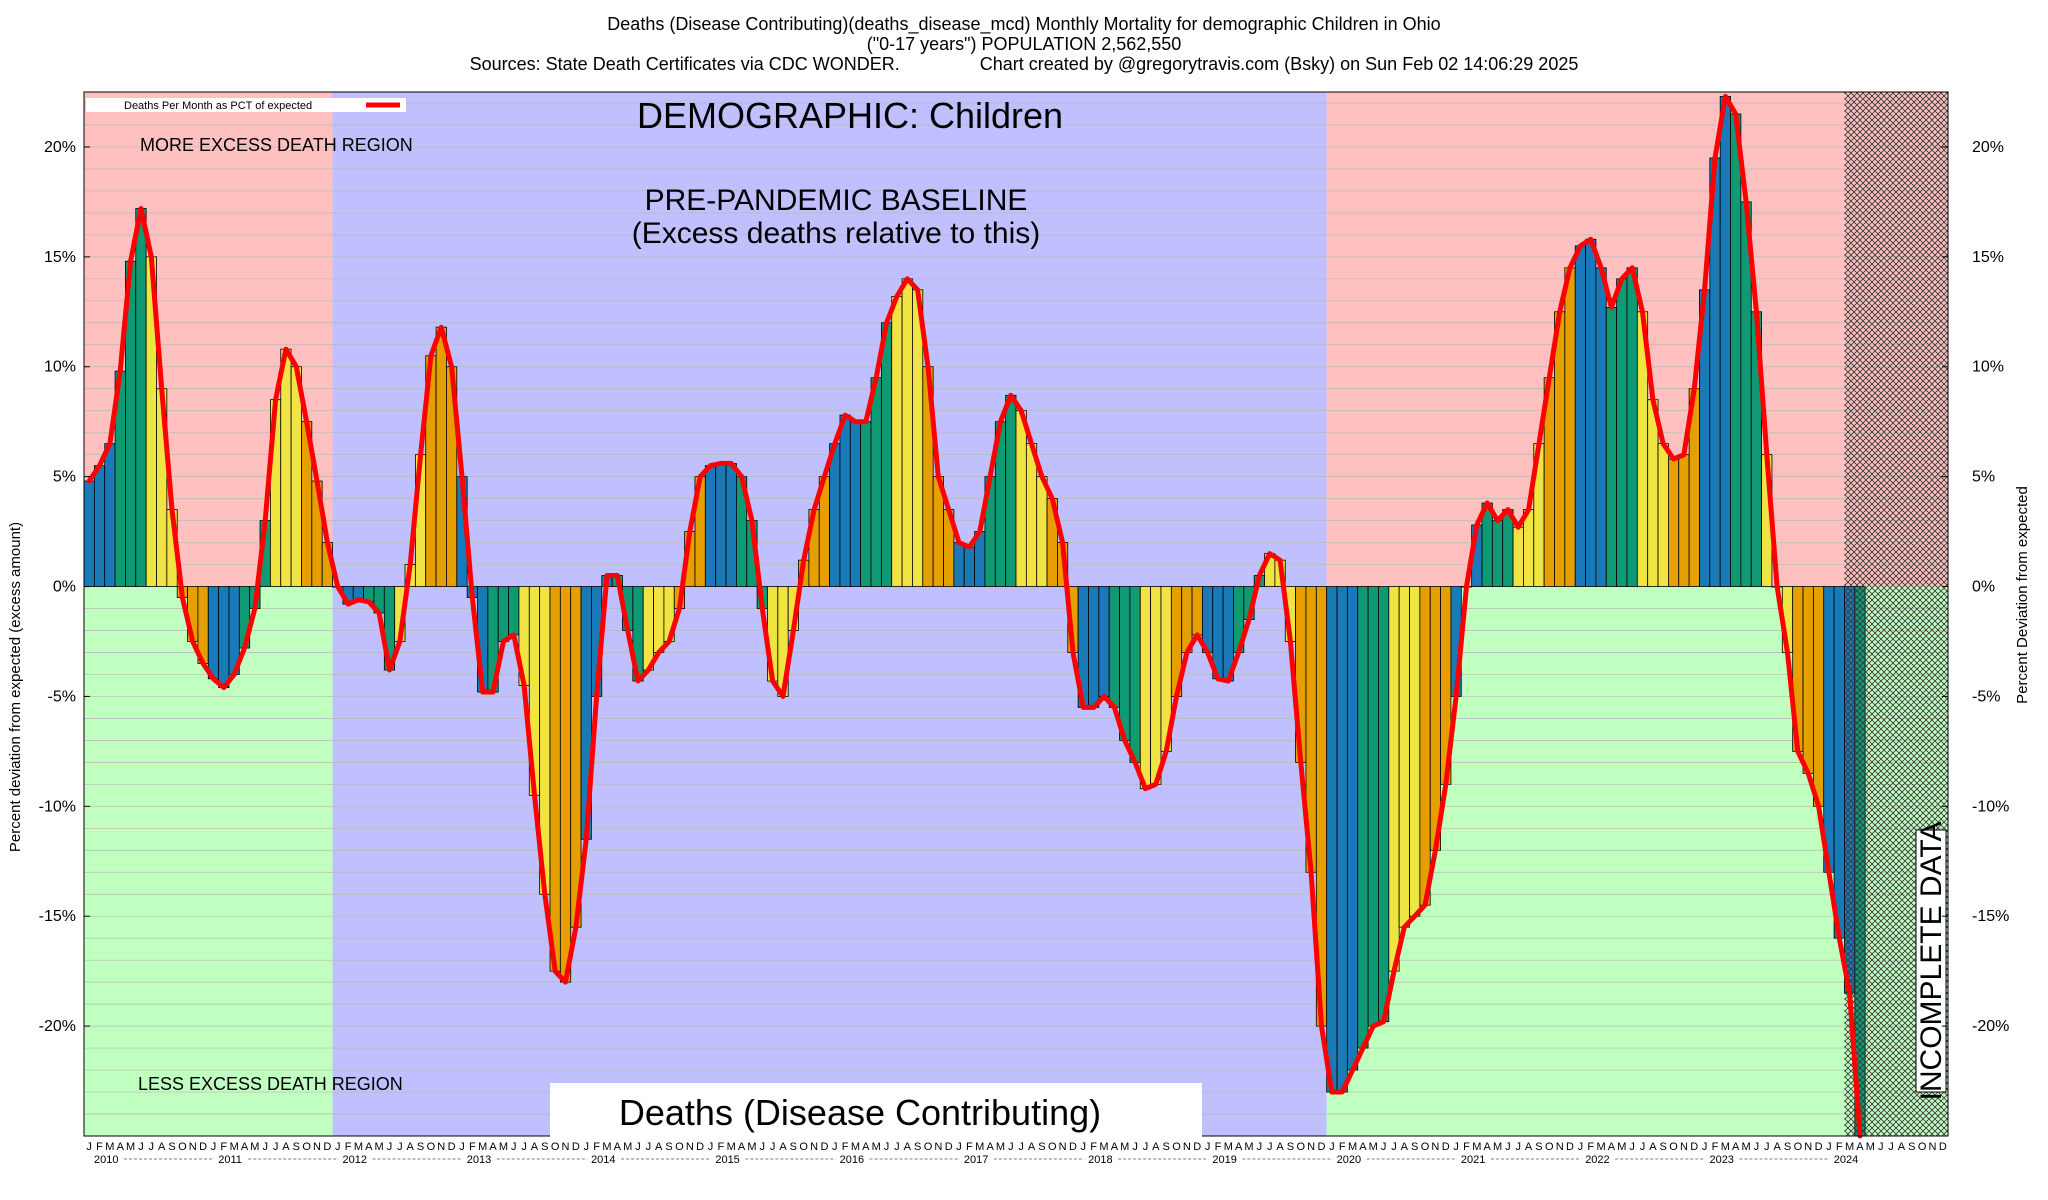 The width and height of the screenshot is (2048, 1200). What do you see at coordinates (1024, 44) in the screenshot?
I see `chart-title-line-2: ("0-17 years") POPULATION 2,562,550` at bounding box center [1024, 44].